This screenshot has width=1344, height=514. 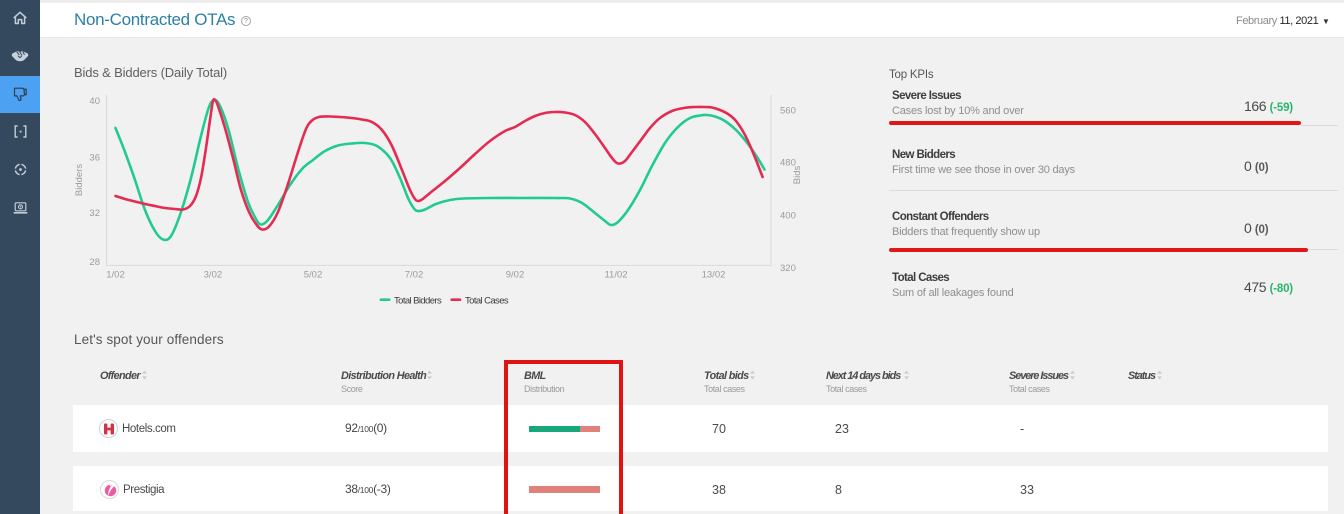 What do you see at coordinates (487, 301) in the screenshot?
I see `svg-text: Total Cases` at bounding box center [487, 301].